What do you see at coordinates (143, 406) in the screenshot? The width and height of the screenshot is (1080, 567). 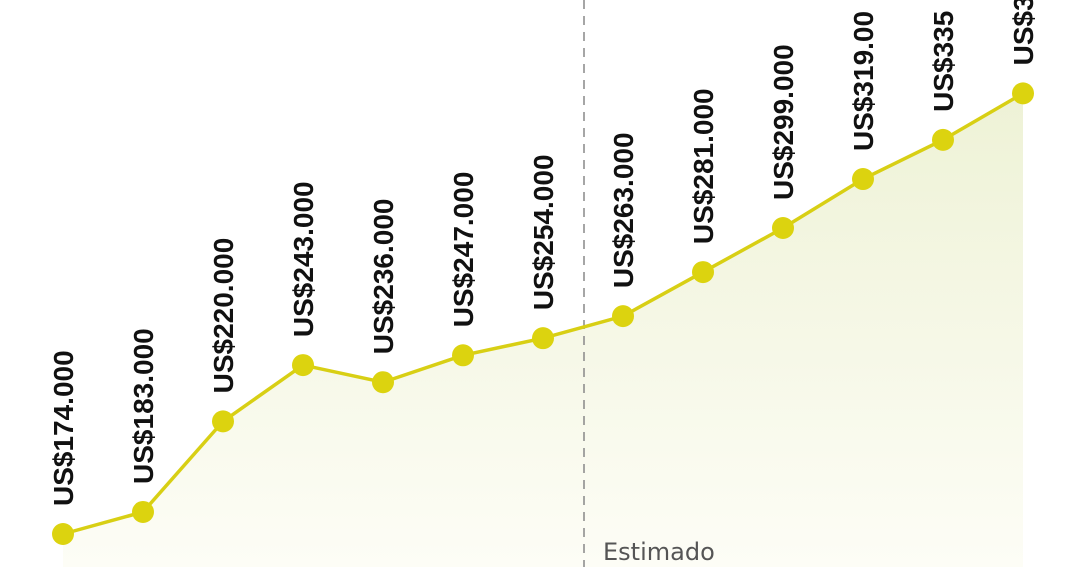 I see `data-label: US$183.000` at bounding box center [143, 406].